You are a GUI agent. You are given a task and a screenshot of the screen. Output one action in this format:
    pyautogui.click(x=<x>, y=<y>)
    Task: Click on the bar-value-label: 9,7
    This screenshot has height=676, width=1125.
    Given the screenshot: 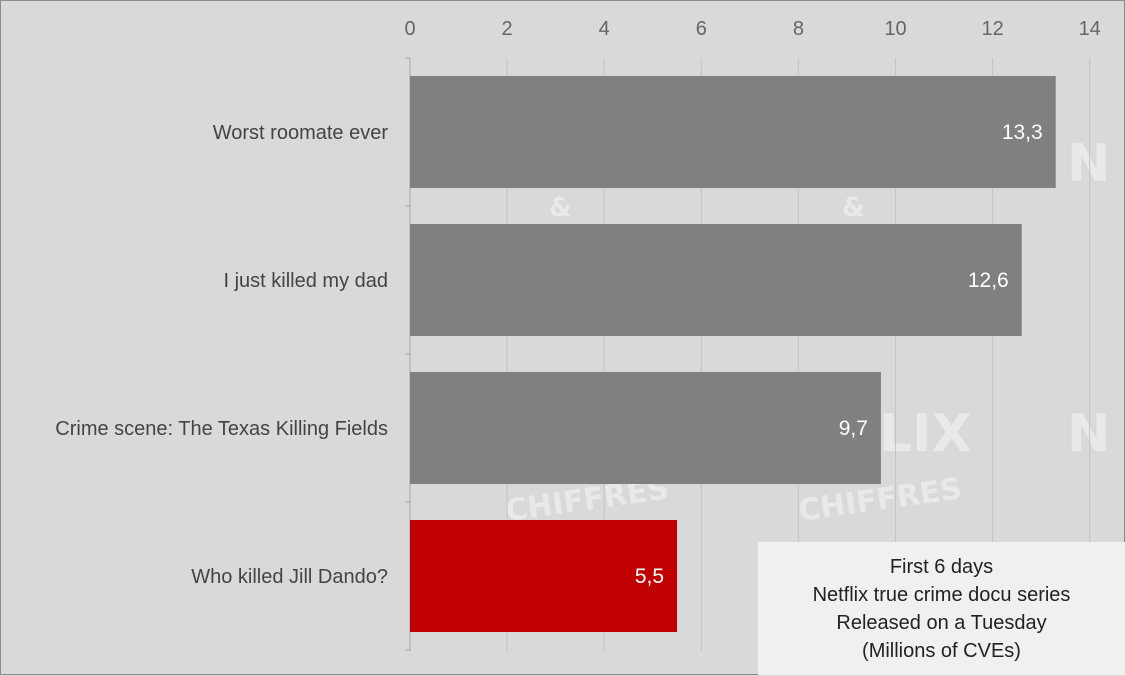 What is the action you would take?
    pyautogui.click(x=853, y=428)
    